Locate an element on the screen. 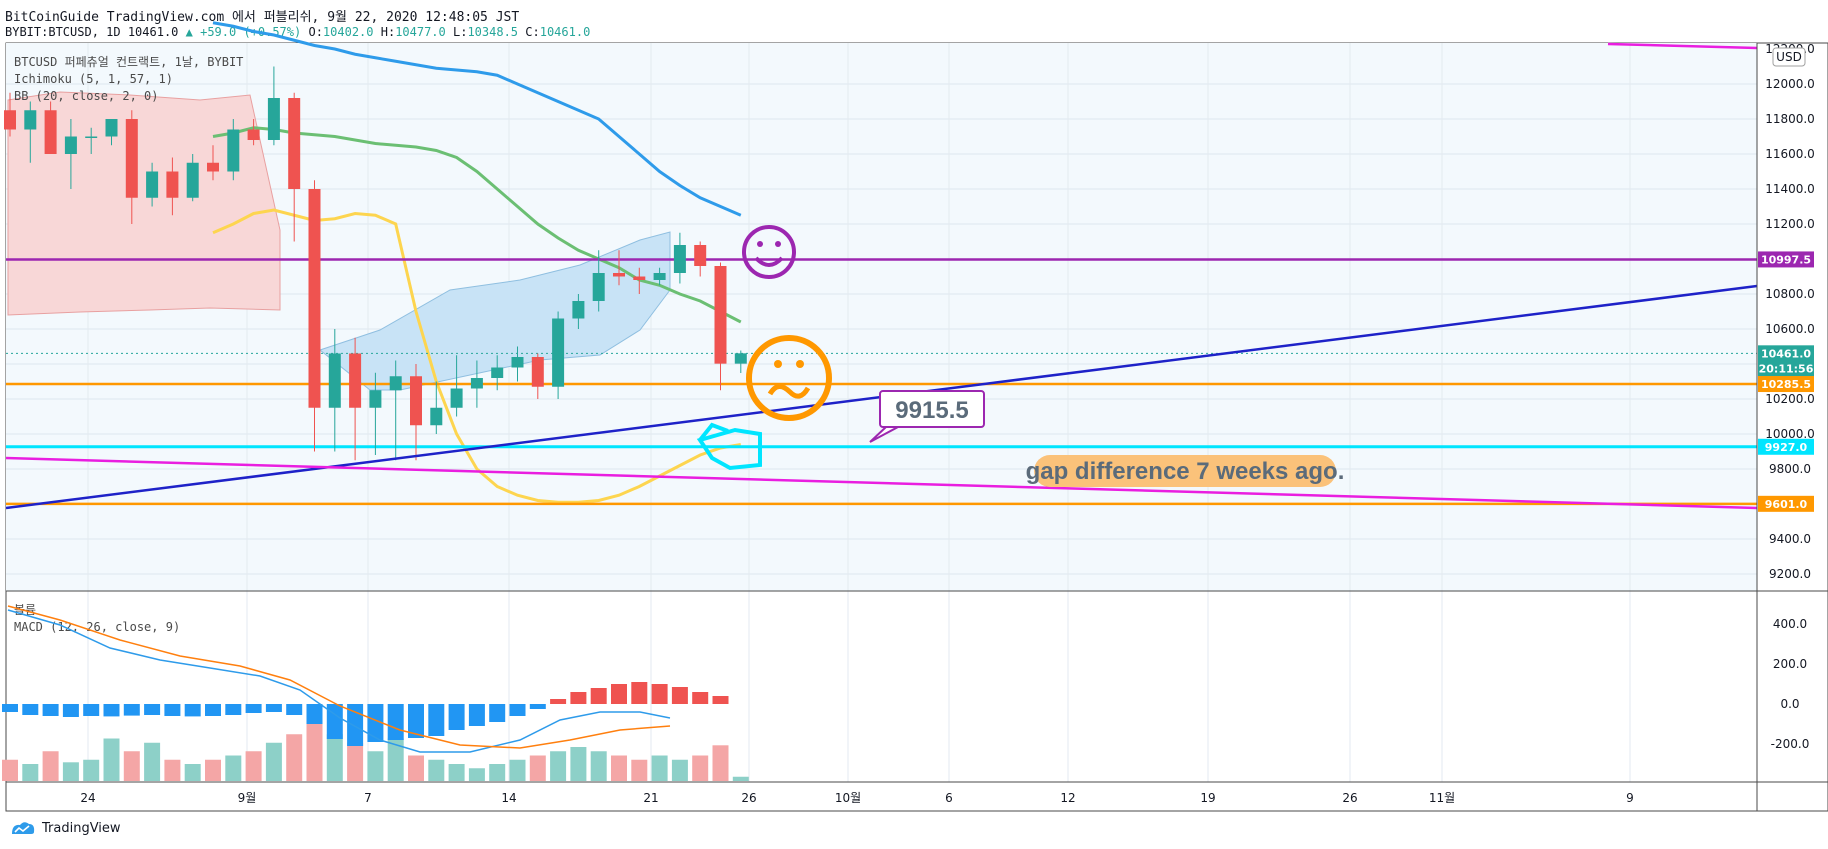 The image size is (1828, 849). currency-label: USD is located at coordinates (1789, 57).